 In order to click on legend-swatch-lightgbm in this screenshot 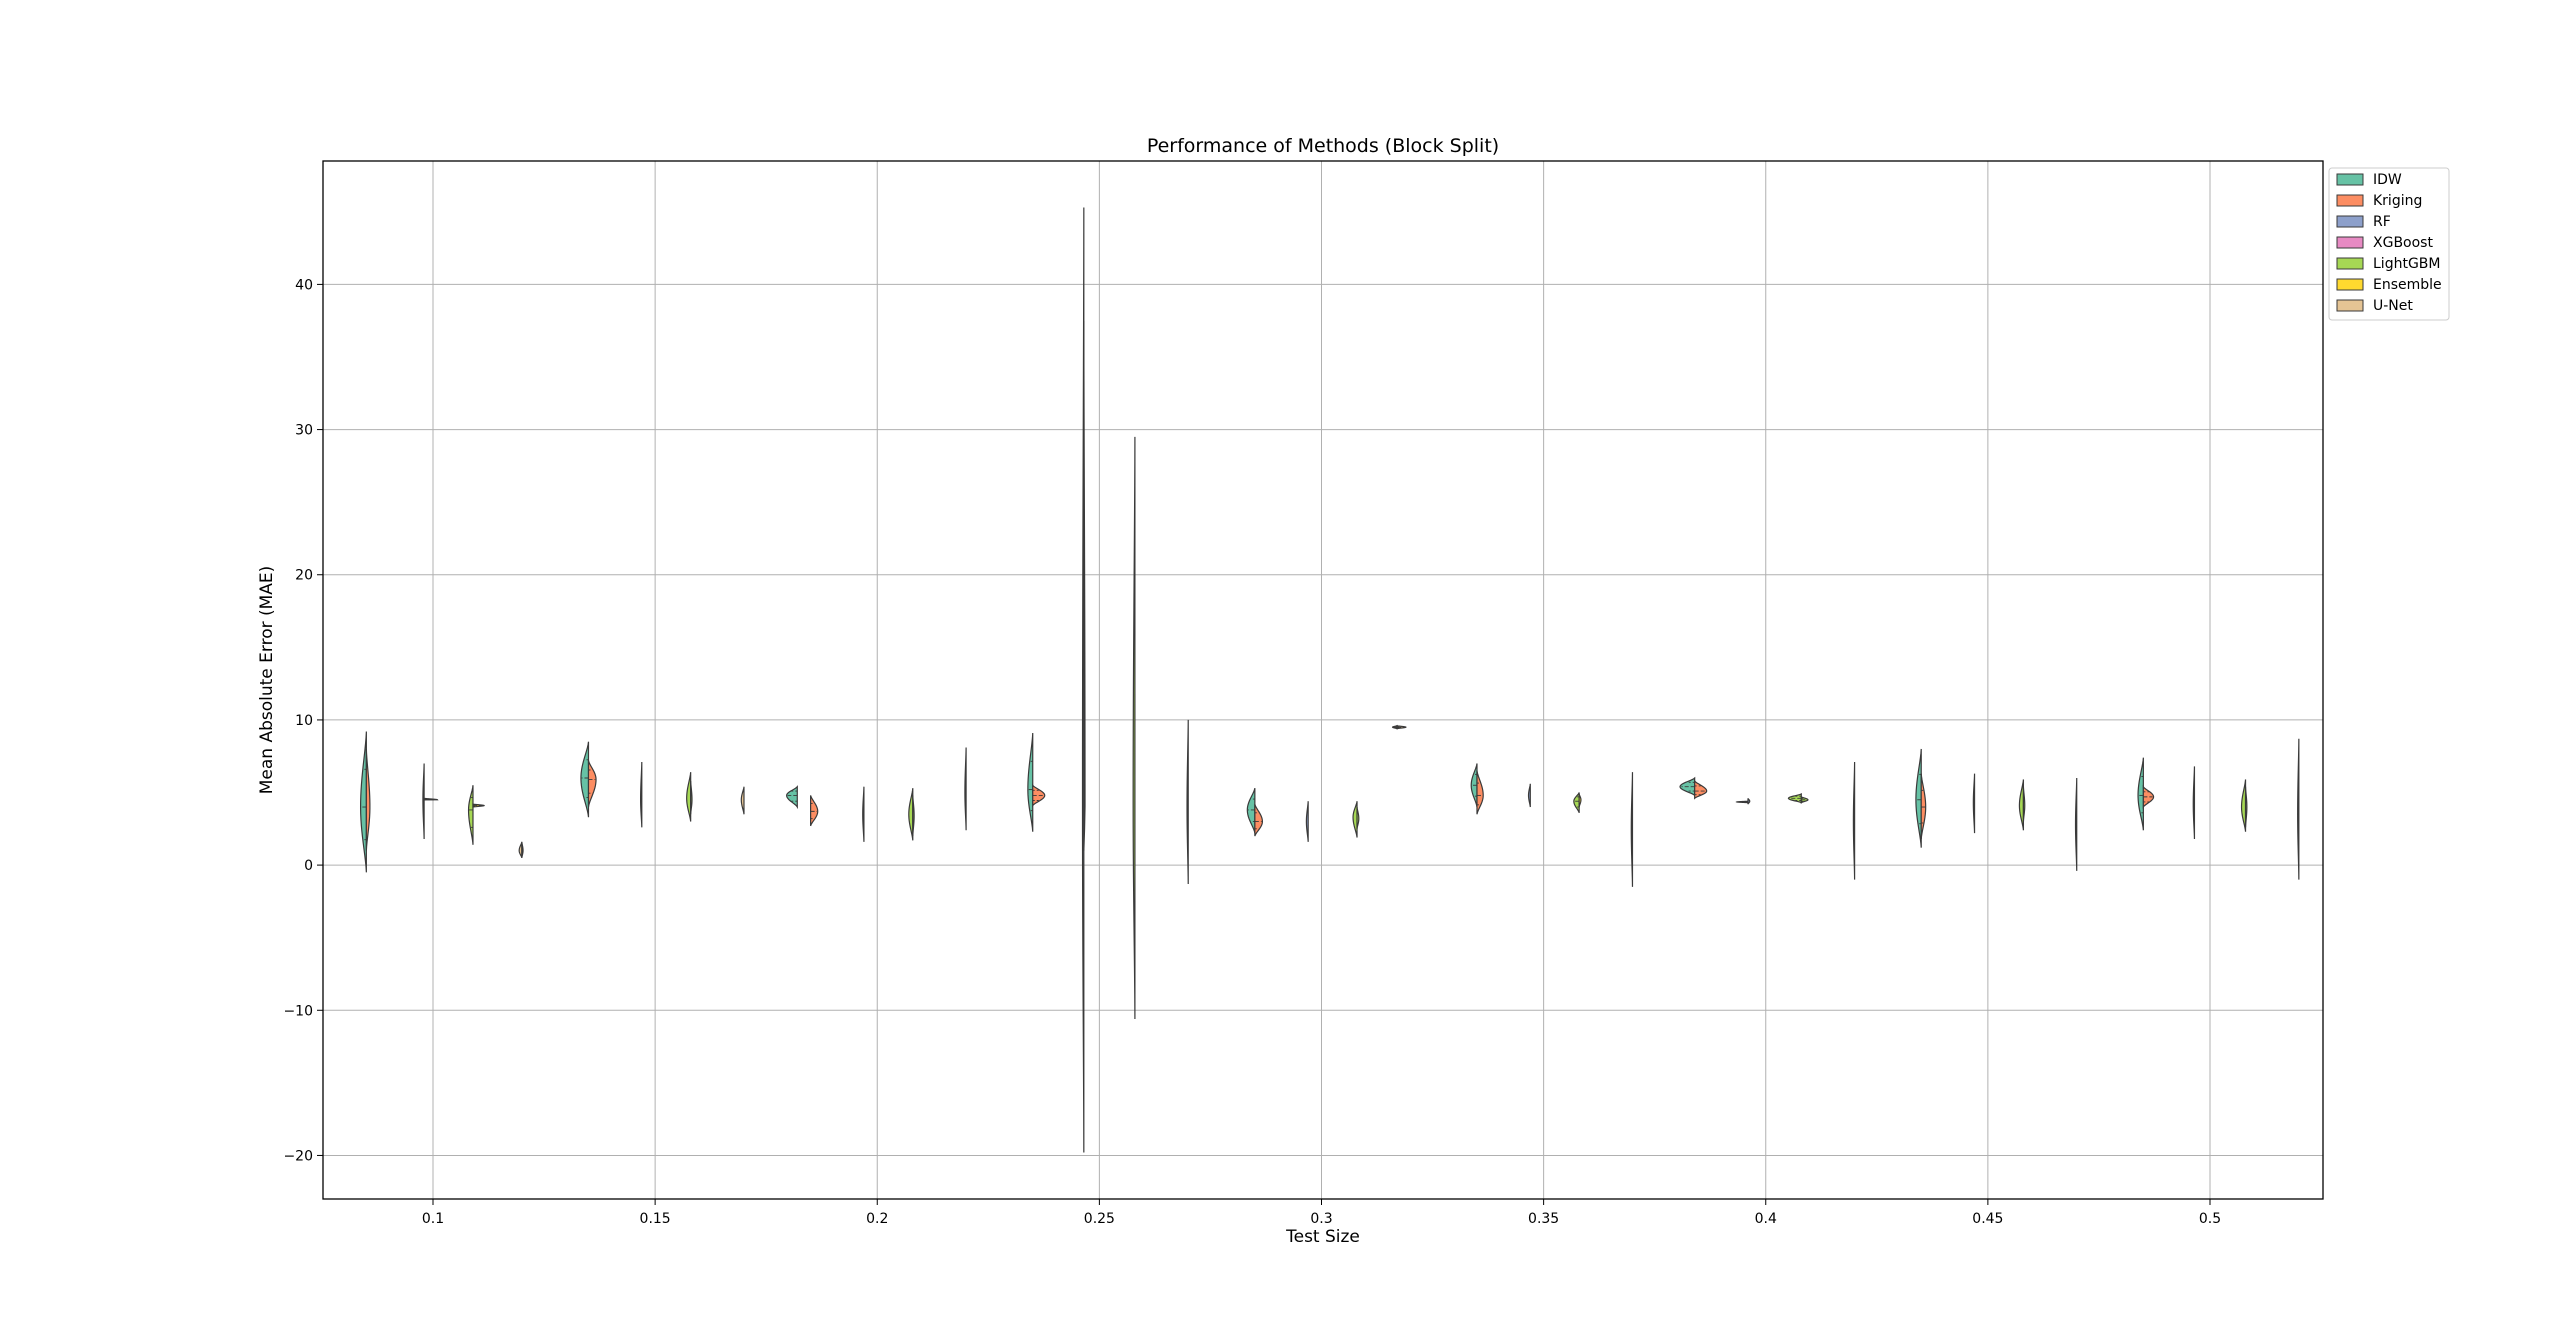, I will do `click(2350, 263)`.